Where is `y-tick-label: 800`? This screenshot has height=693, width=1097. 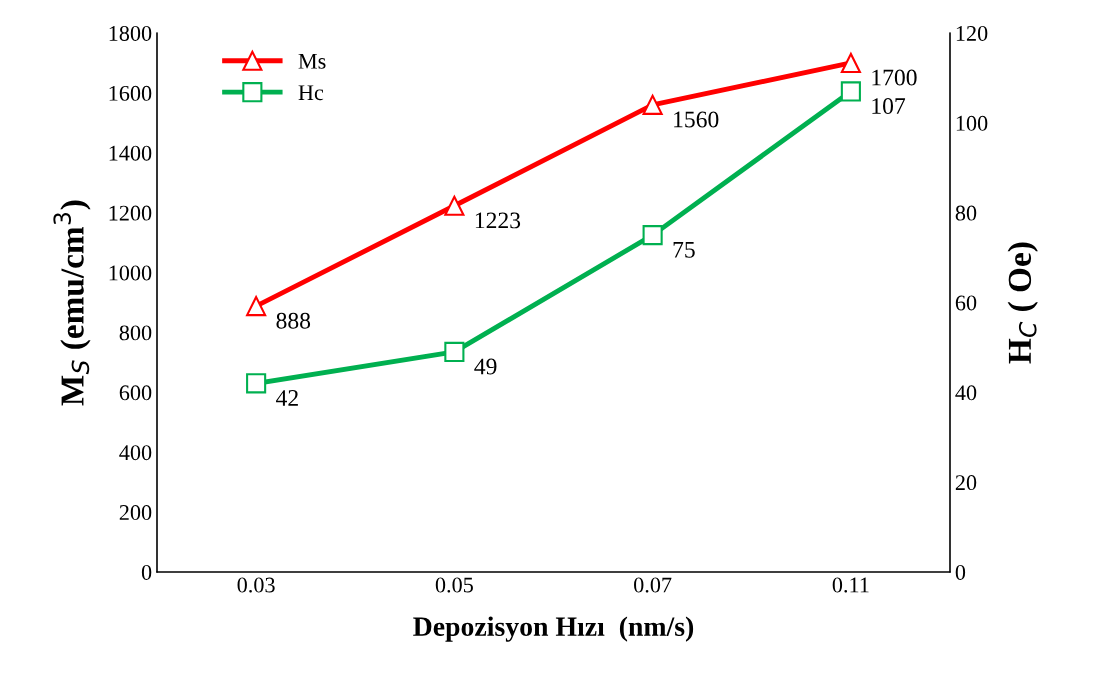
y-tick-label: 800 is located at coordinates (135, 333).